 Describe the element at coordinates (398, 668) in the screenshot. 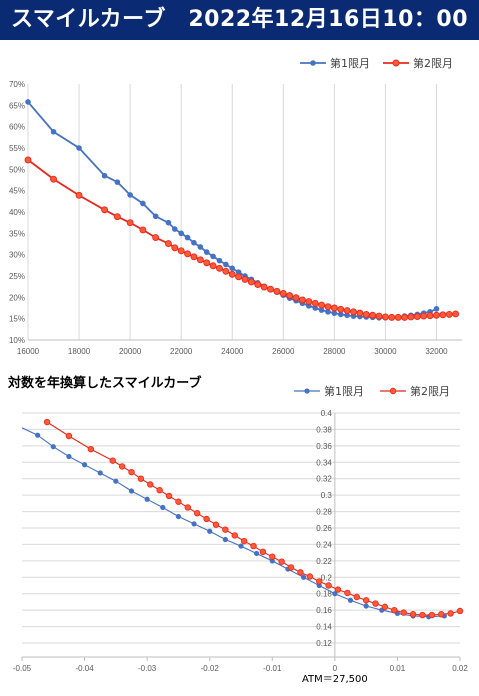

I see `x-tick-label: 0.01` at that location.